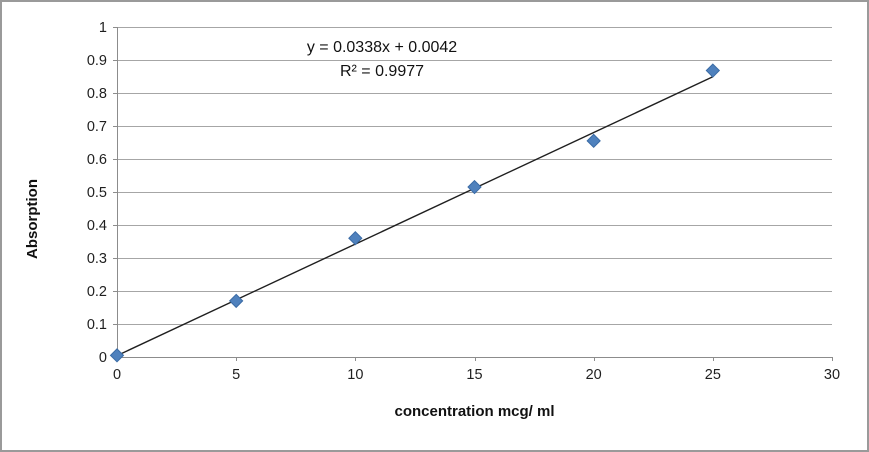  I want to click on y-tick-label: 0.4, so click(97, 226).